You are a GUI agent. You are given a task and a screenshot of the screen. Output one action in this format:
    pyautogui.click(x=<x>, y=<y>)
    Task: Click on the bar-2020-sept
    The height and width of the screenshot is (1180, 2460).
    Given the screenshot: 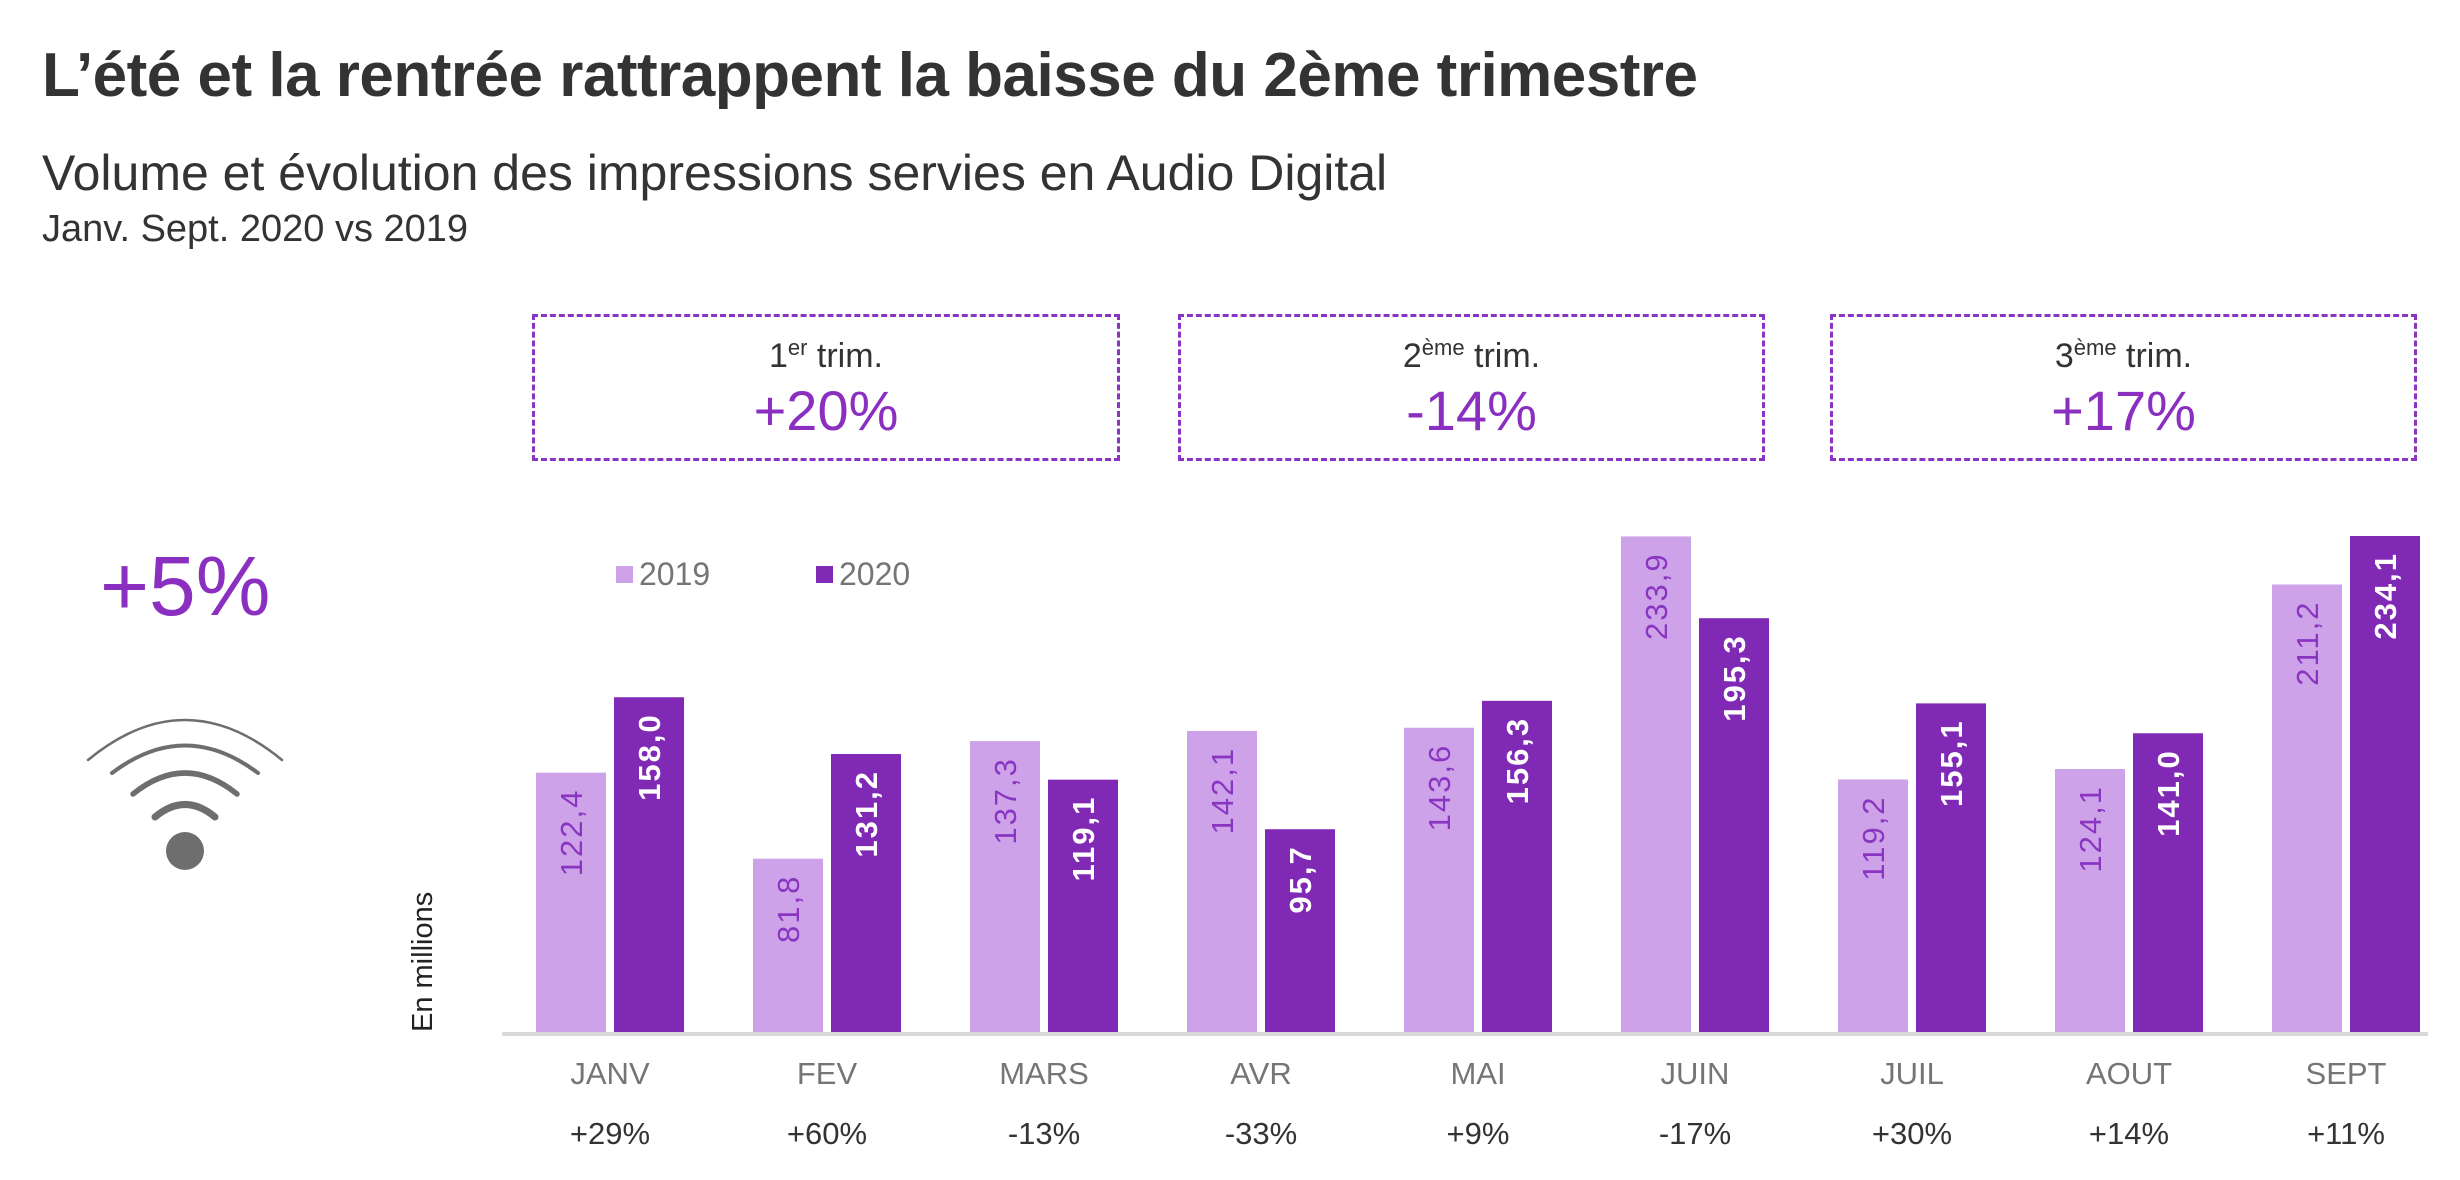 What is the action you would take?
    pyautogui.click(x=2385, y=784)
    